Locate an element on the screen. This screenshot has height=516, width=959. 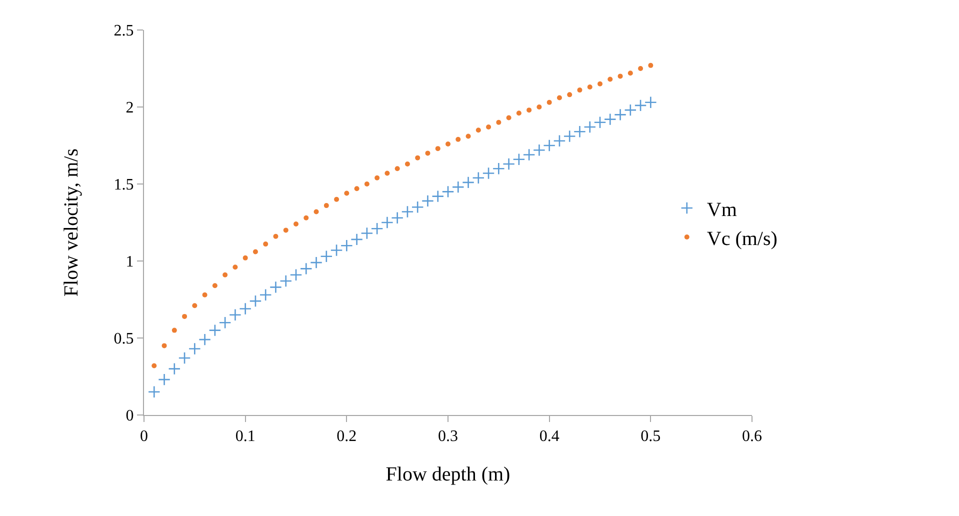
y-axis-title: Flow velocity, m/s is located at coordinates (71, 222).